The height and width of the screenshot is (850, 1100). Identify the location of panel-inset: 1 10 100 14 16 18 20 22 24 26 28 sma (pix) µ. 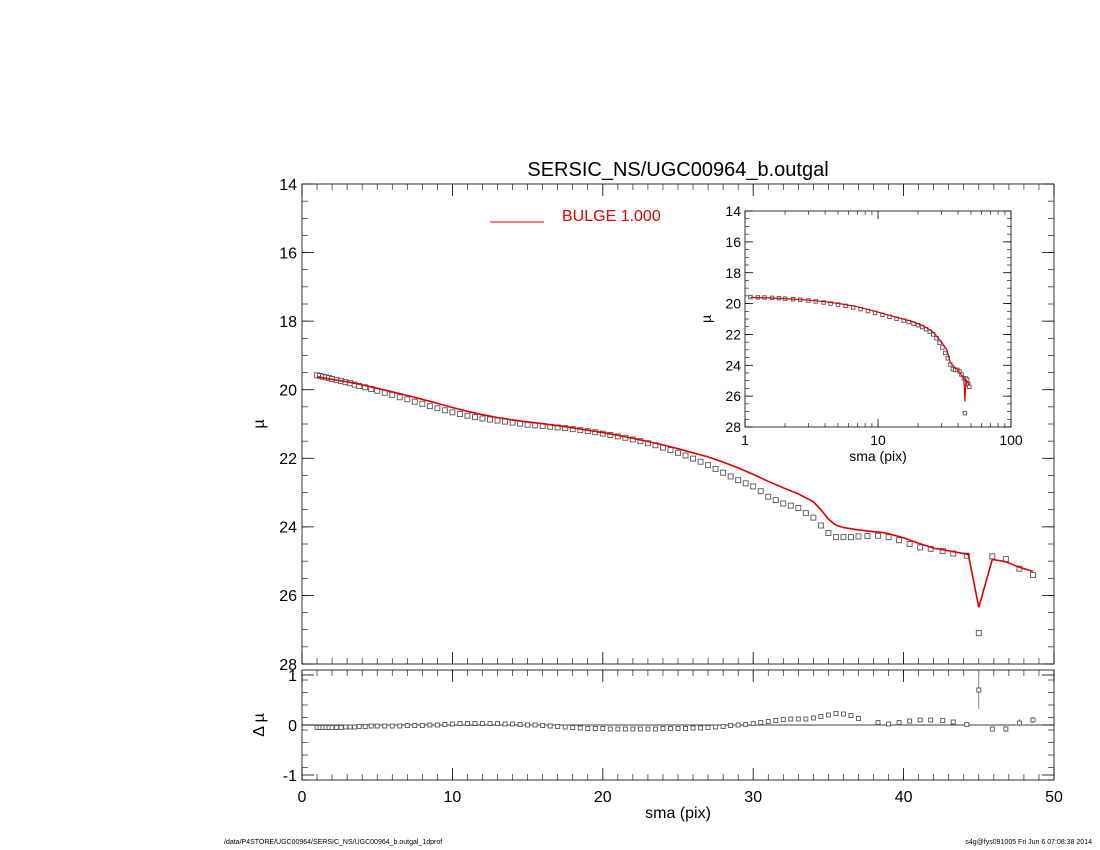
(860, 333).